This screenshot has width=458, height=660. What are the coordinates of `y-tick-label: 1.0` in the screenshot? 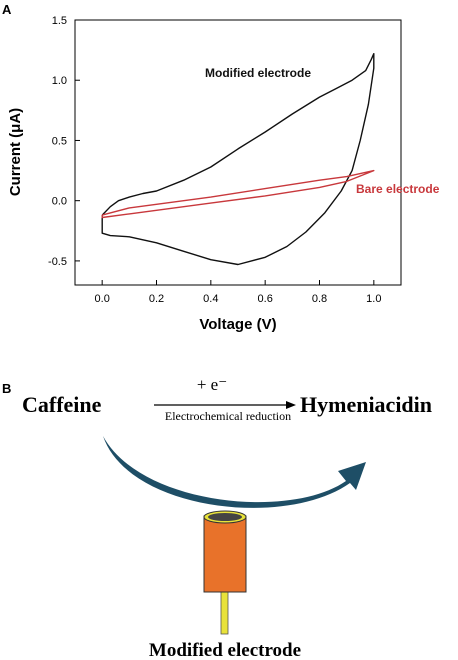 It's located at (59, 81).